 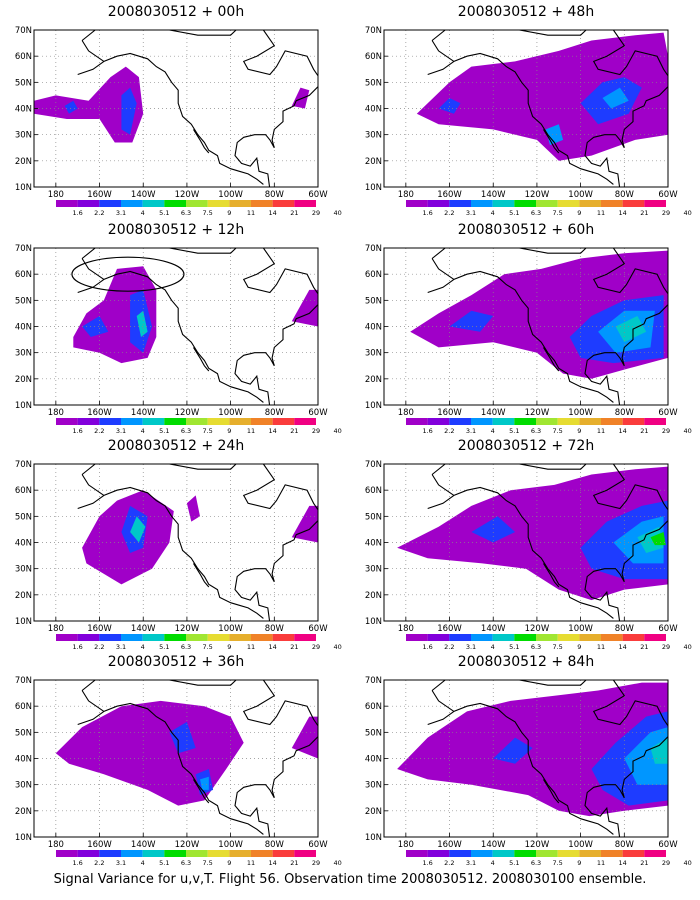 I want to click on panel-title: 2008030512 + 12h, so click(x=176, y=230).